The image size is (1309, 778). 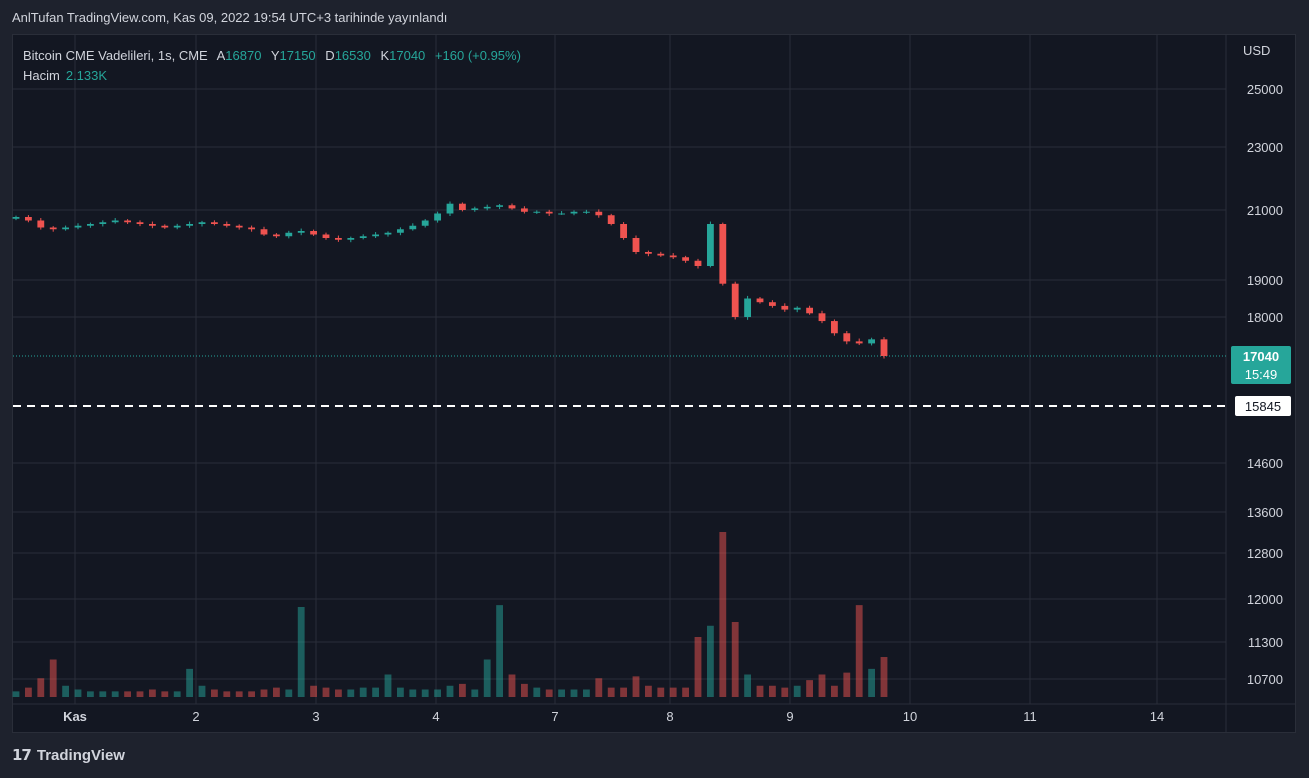 What do you see at coordinates (1265, 512) in the screenshot?
I see `price-tick-label: 13600` at bounding box center [1265, 512].